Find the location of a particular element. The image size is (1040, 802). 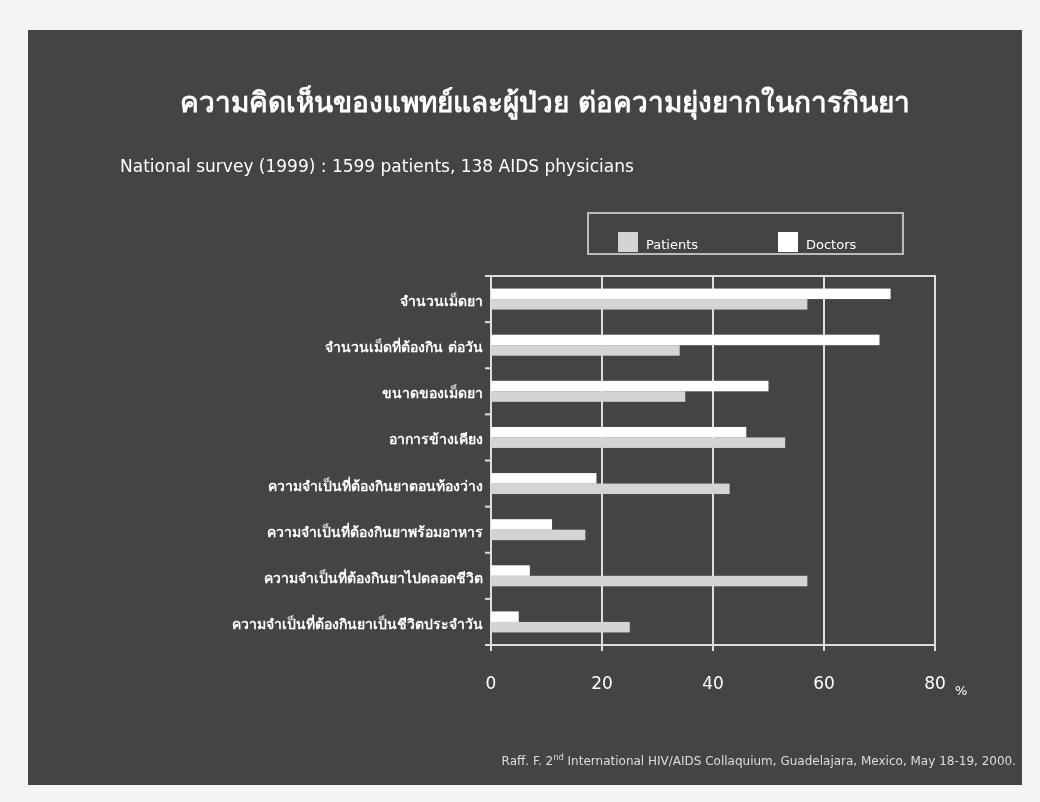

x-tick-label: 40 is located at coordinates (713, 683).